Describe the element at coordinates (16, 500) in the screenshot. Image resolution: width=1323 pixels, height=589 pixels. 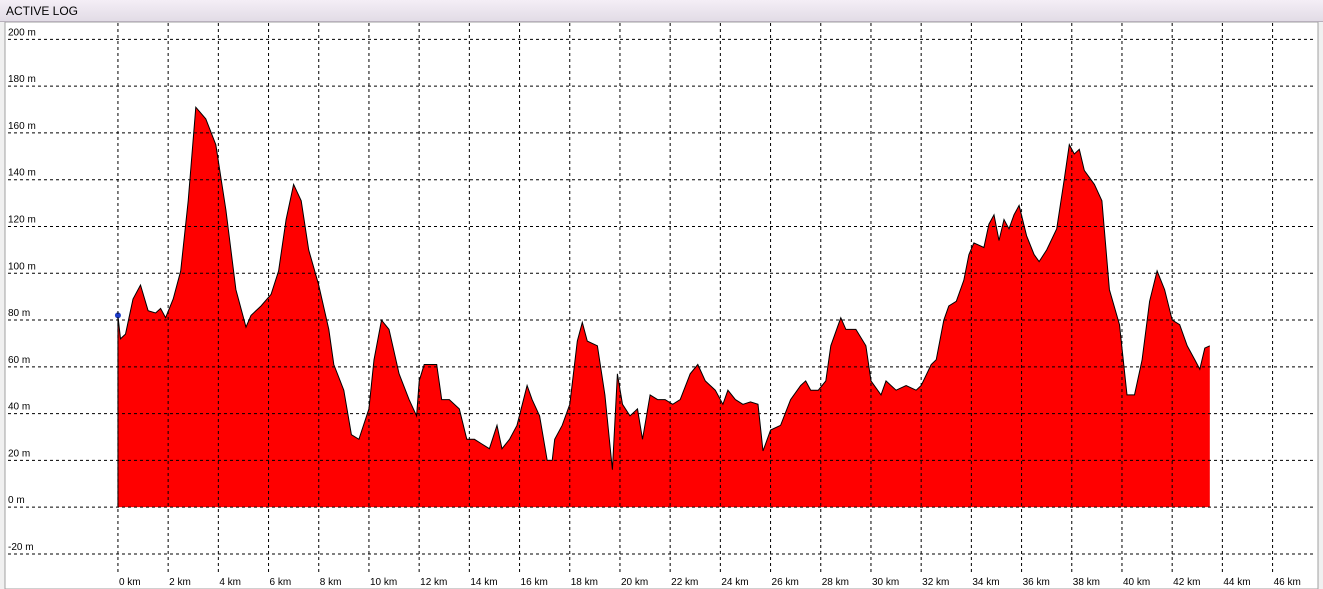
I see `y-tick-label: 0 m` at that location.